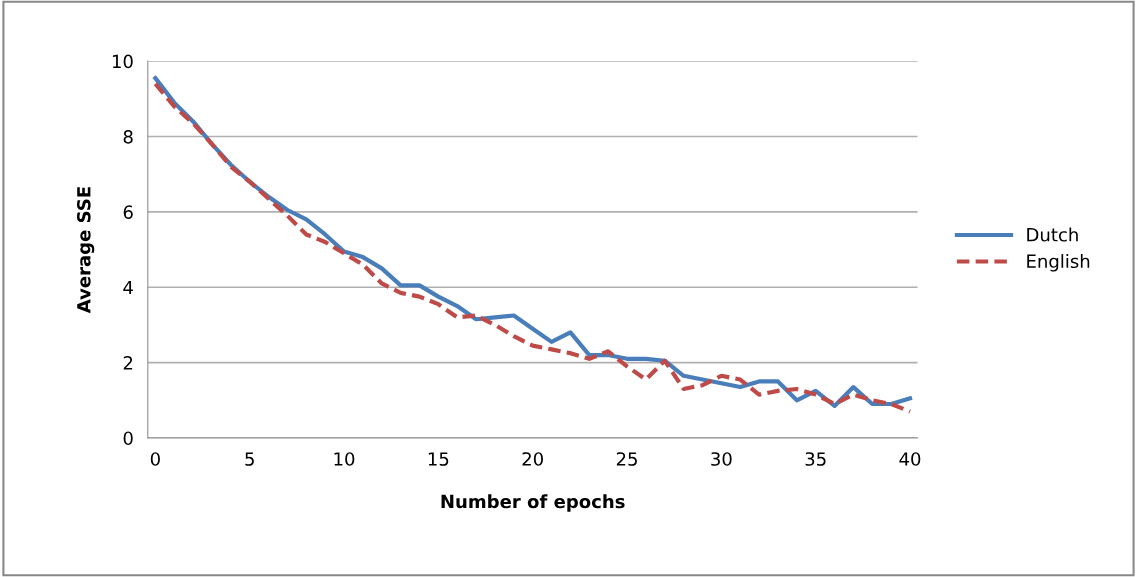 Image resolution: width=1137 pixels, height=577 pixels. Describe the element at coordinates (532, 459) in the screenshot. I see `x-tick-label: 20` at that location.